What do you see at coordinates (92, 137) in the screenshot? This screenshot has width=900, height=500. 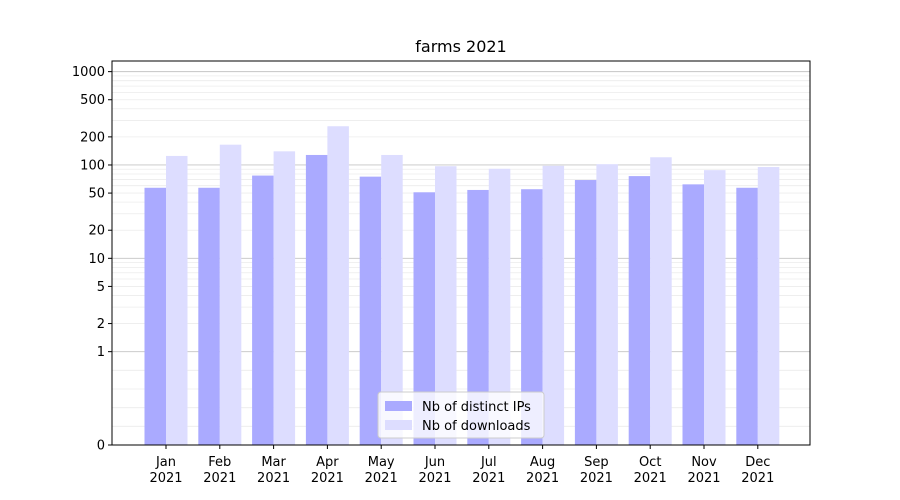 I see `y-tick-label: 200` at bounding box center [92, 137].